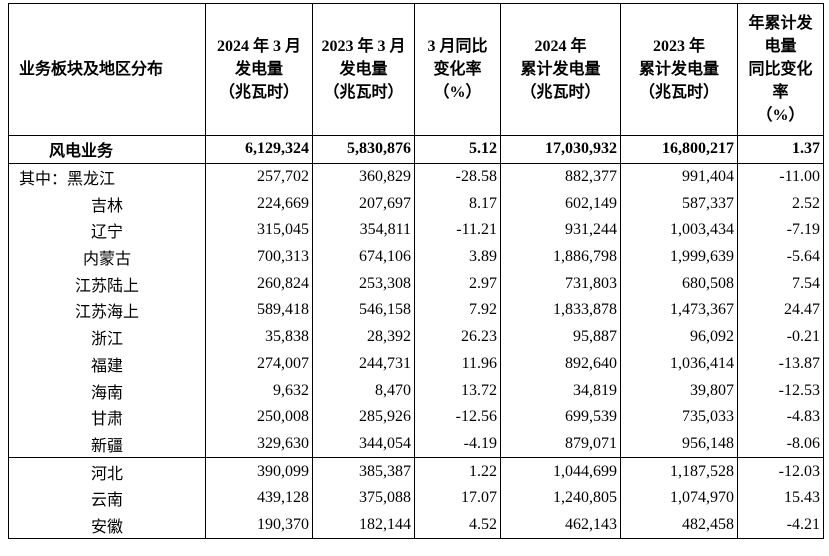 The height and width of the screenshot is (556, 829). What do you see at coordinates (679, 149) in the screenshot?
I see `value-cell: 16,800,217` at bounding box center [679, 149].